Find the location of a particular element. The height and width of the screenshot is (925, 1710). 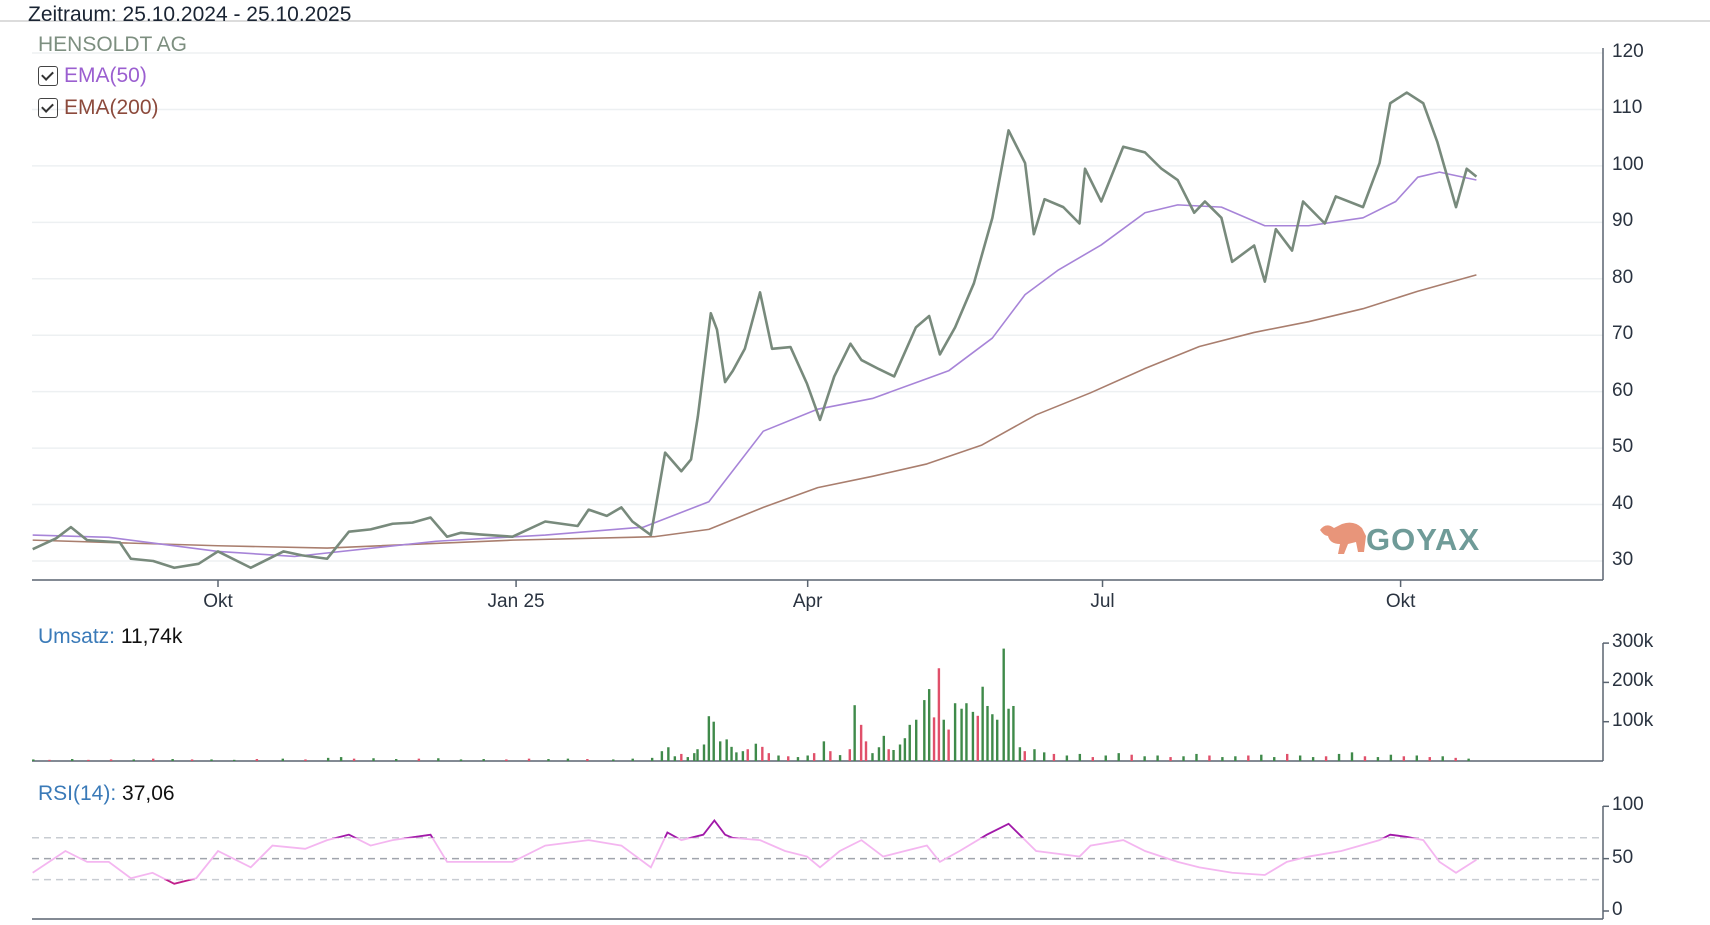

y-tick-label: 110 is located at coordinates (1627, 108).